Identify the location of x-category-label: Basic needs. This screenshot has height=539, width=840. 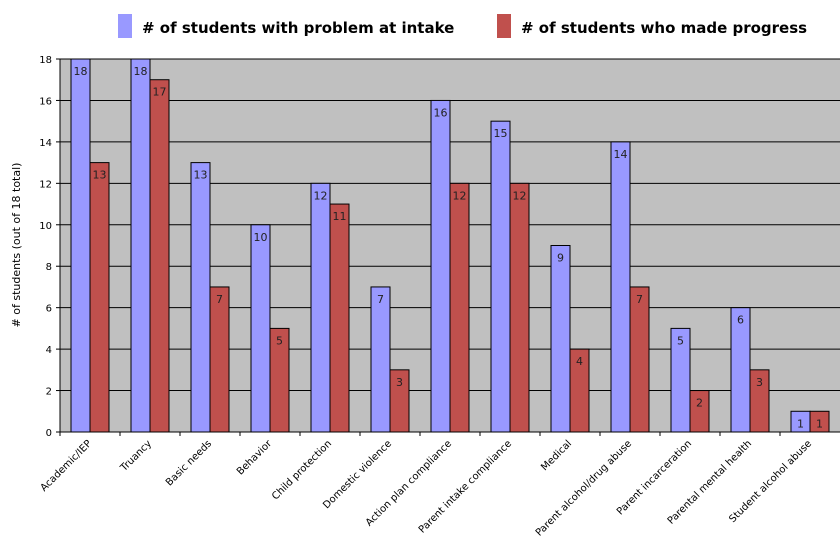
(189, 463).